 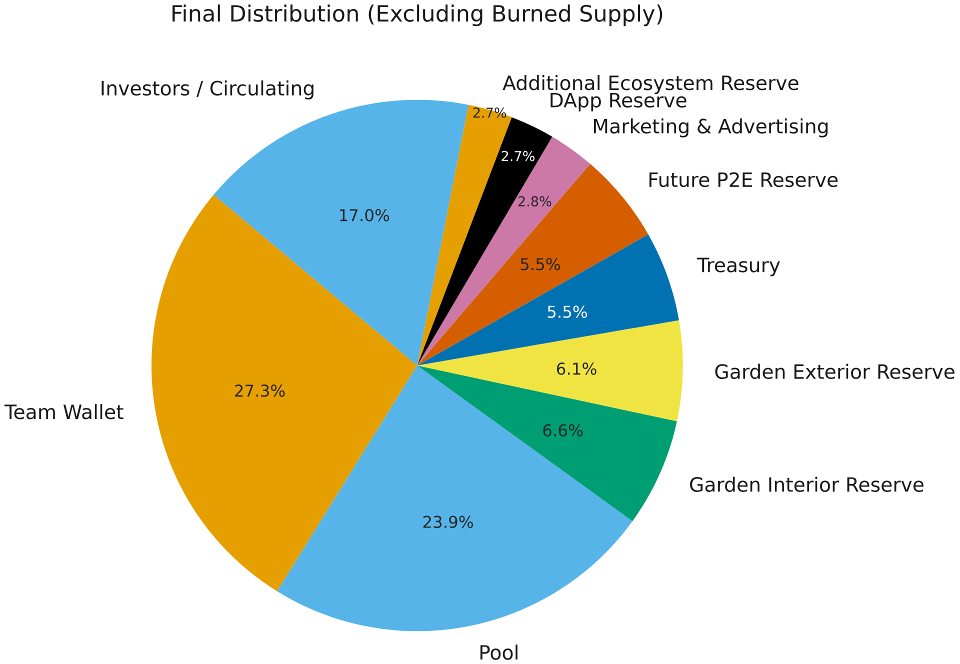 I want to click on data-label: 27.3%, so click(x=260, y=390).